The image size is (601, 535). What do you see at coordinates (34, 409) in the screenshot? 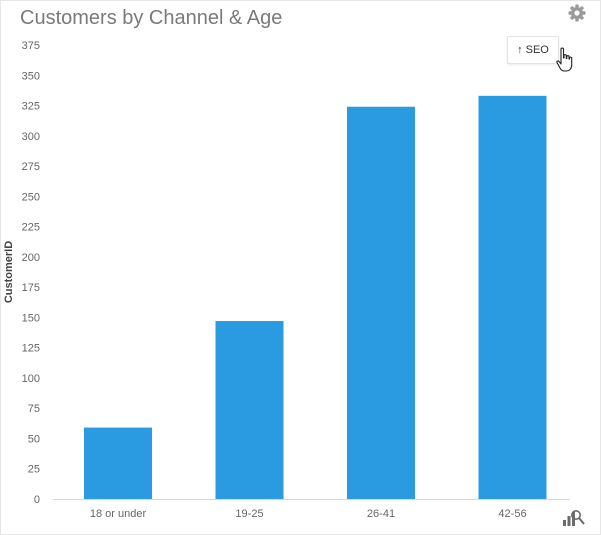
I see `y-tick-label: 75` at bounding box center [34, 409].